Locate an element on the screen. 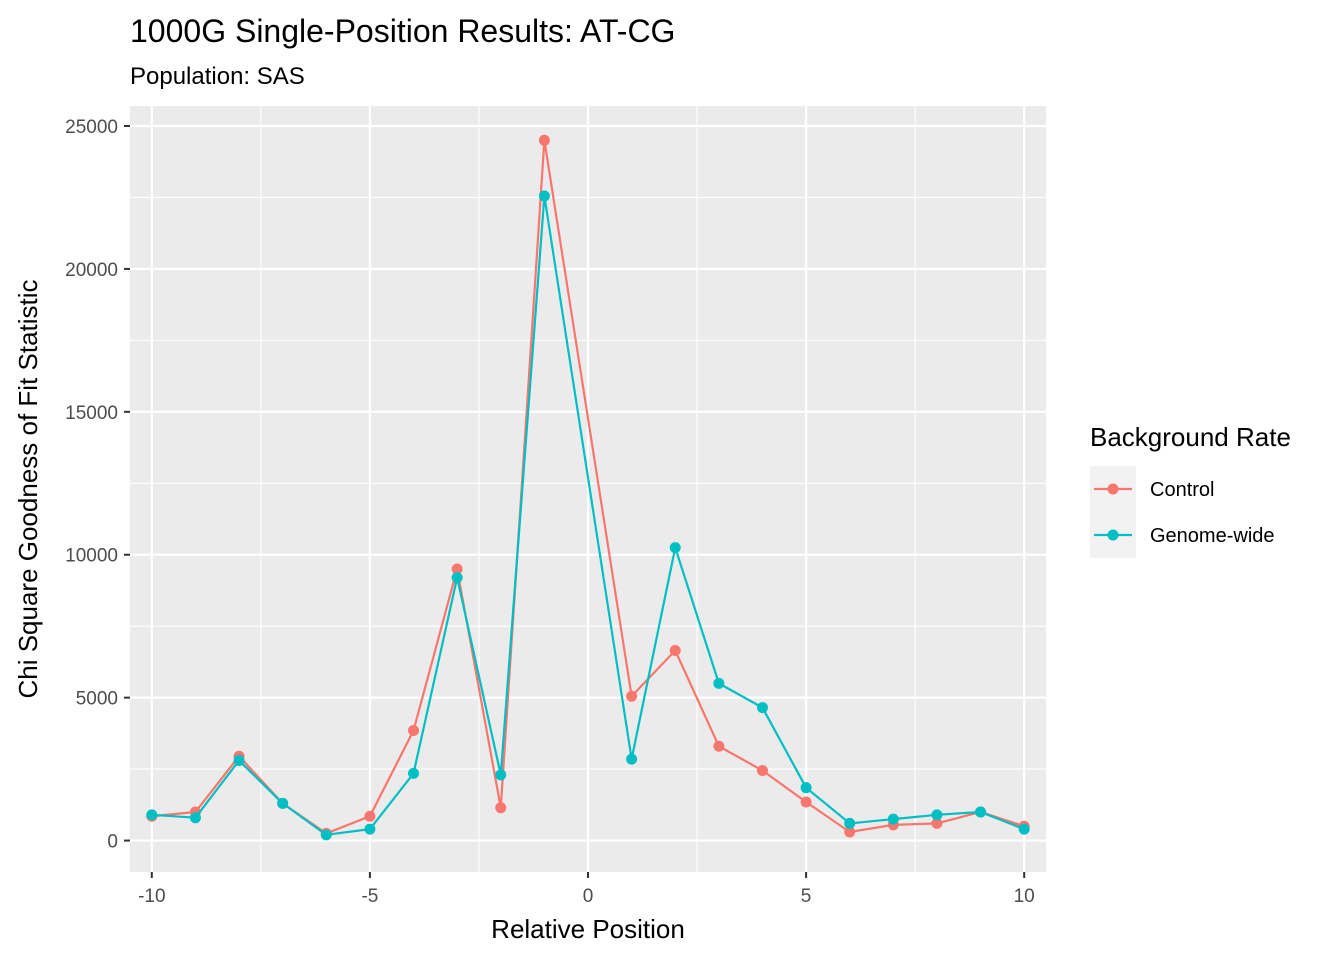  chart-subtitle: Population: SAS is located at coordinates (217, 76).